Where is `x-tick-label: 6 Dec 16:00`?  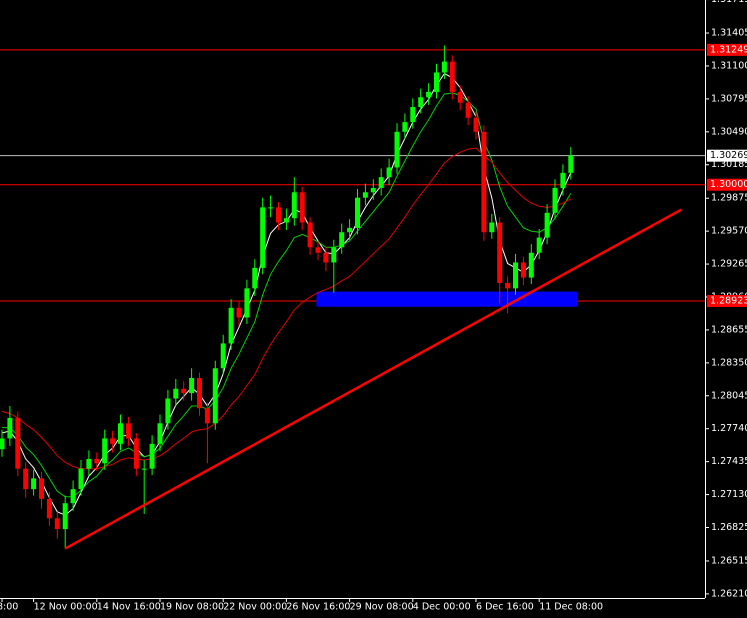 x-tick-label: 6 Dec 16:00 is located at coordinates (505, 607).